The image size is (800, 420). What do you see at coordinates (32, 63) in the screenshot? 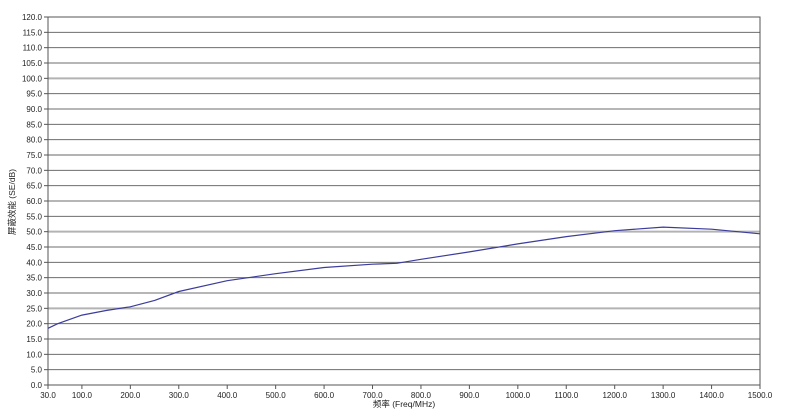
I see `y-tick-label: 105.0` at bounding box center [32, 63].